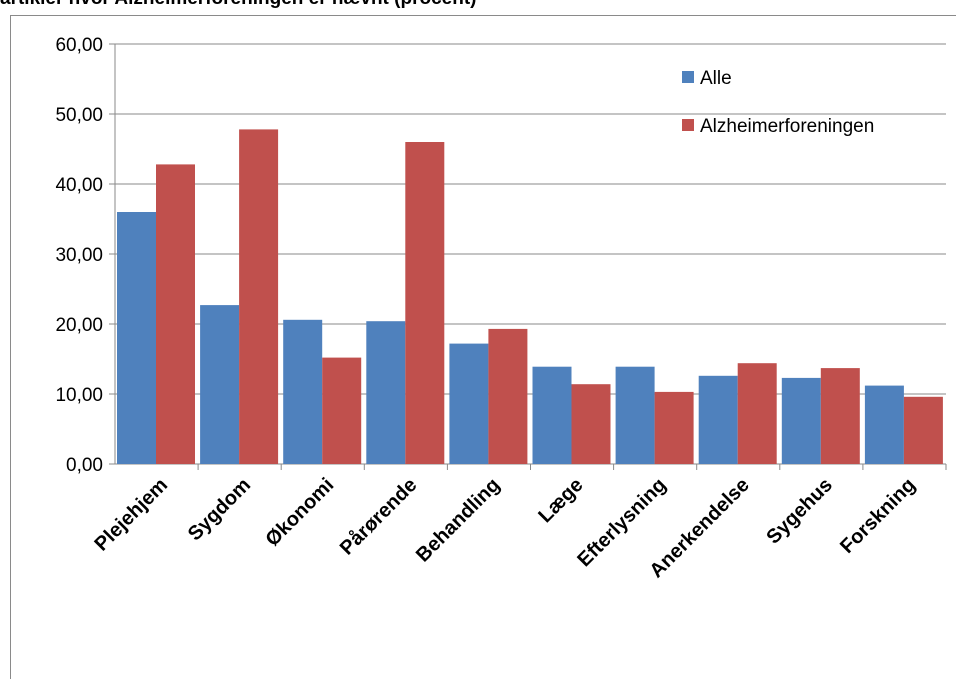 This screenshot has width=957, height=679. What do you see at coordinates (79, 185) in the screenshot?
I see `y-tick-label: 40,00` at bounding box center [79, 185].